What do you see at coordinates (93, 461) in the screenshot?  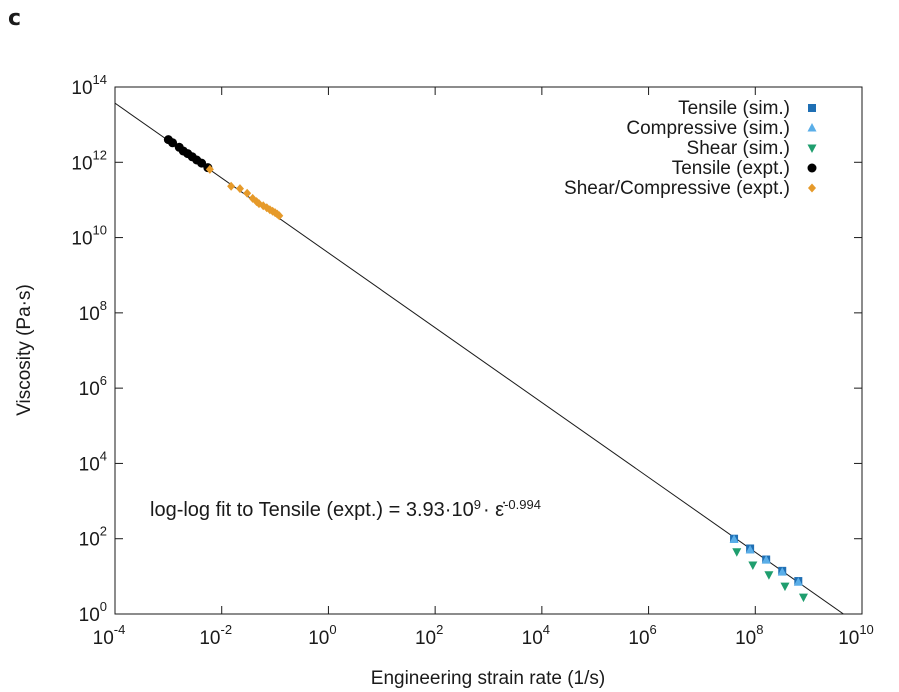 I see `y-tick-label: 10⁴` at bounding box center [93, 461].